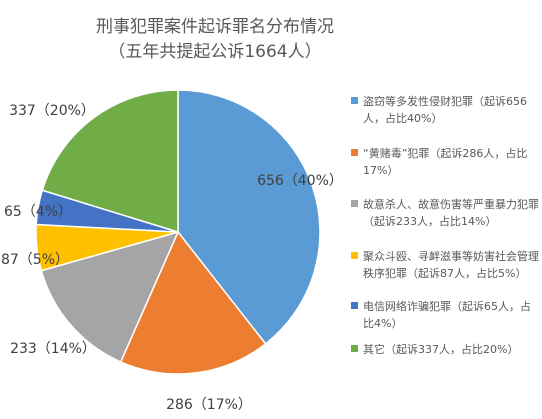 The image size is (542, 419). Describe the element at coordinates (38, 212) in the screenshot. I see `data-label: 65（4%）` at that location.